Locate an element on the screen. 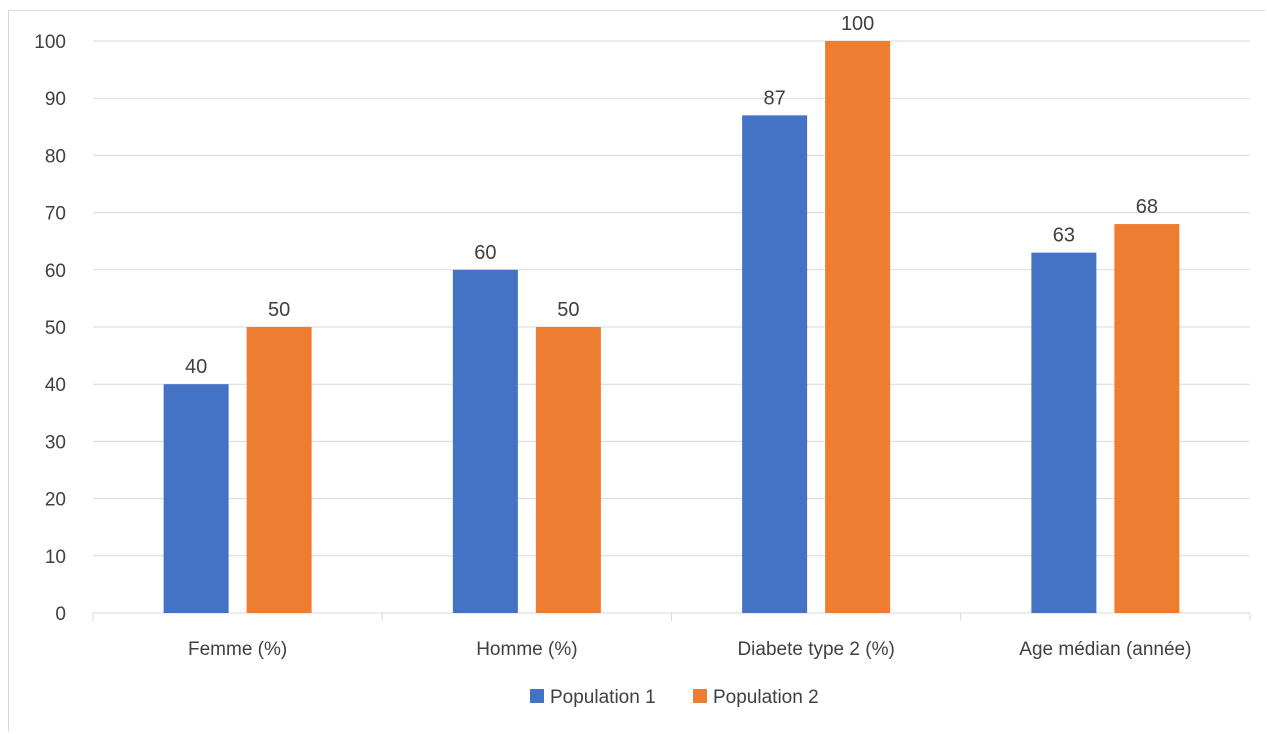 This screenshot has width=1267, height=734. y-tick-label: 60 is located at coordinates (55, 271).